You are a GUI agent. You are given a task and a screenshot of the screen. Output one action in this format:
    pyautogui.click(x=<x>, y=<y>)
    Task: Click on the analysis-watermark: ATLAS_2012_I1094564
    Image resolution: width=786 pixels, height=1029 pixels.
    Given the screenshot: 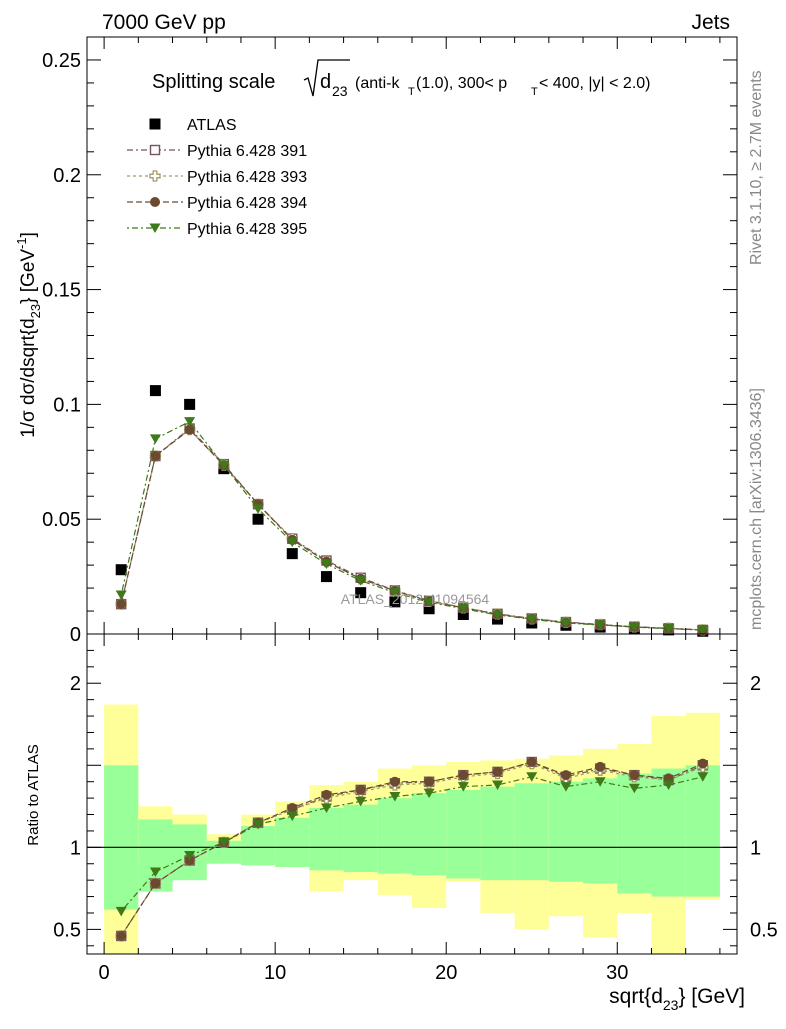 What is the action you would take?
    pyautogui.click(x=415, y=599)
    